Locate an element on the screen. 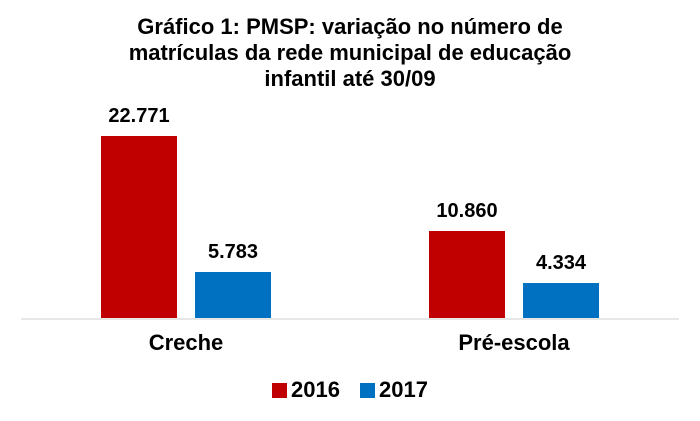 The width and height of the screenshot is (700, 421). legend-label-2017: 2017 is located at coordinates (403, 389).